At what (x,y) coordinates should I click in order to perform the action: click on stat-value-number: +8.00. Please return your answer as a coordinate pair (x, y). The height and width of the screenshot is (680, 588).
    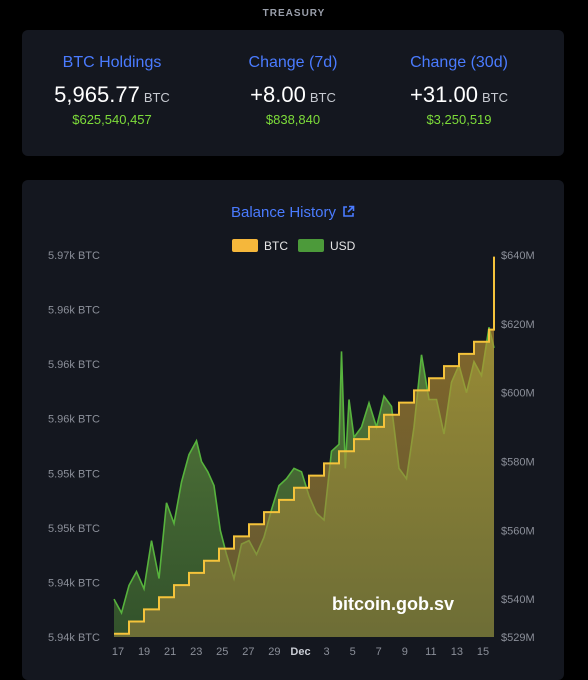
    Looking at the image, I should click on (278, 94).